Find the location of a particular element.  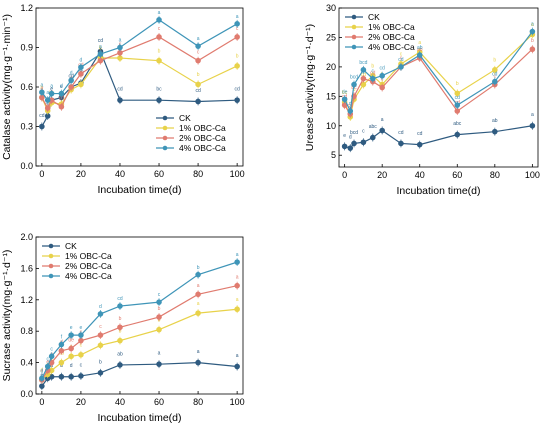

urease-plot-frame is located at coordinates (438, 87).